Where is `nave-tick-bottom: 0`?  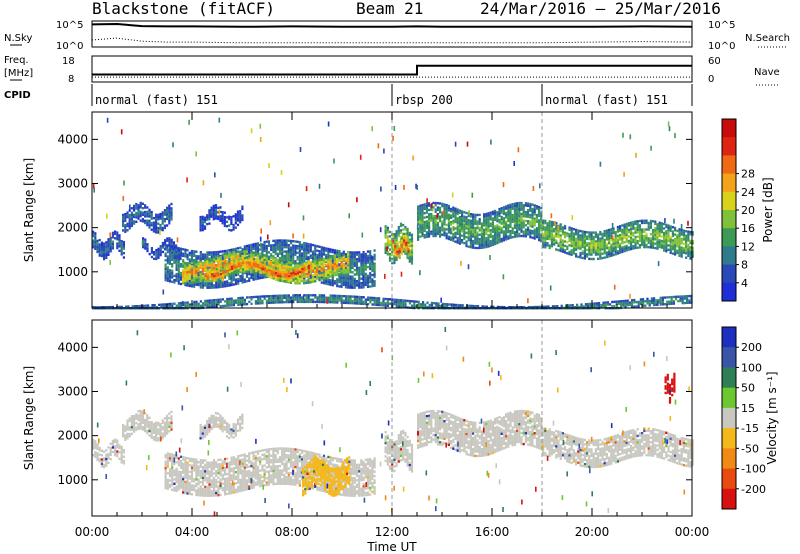 nave-tick-bottom: 0 is located at coordinates (711, 79).